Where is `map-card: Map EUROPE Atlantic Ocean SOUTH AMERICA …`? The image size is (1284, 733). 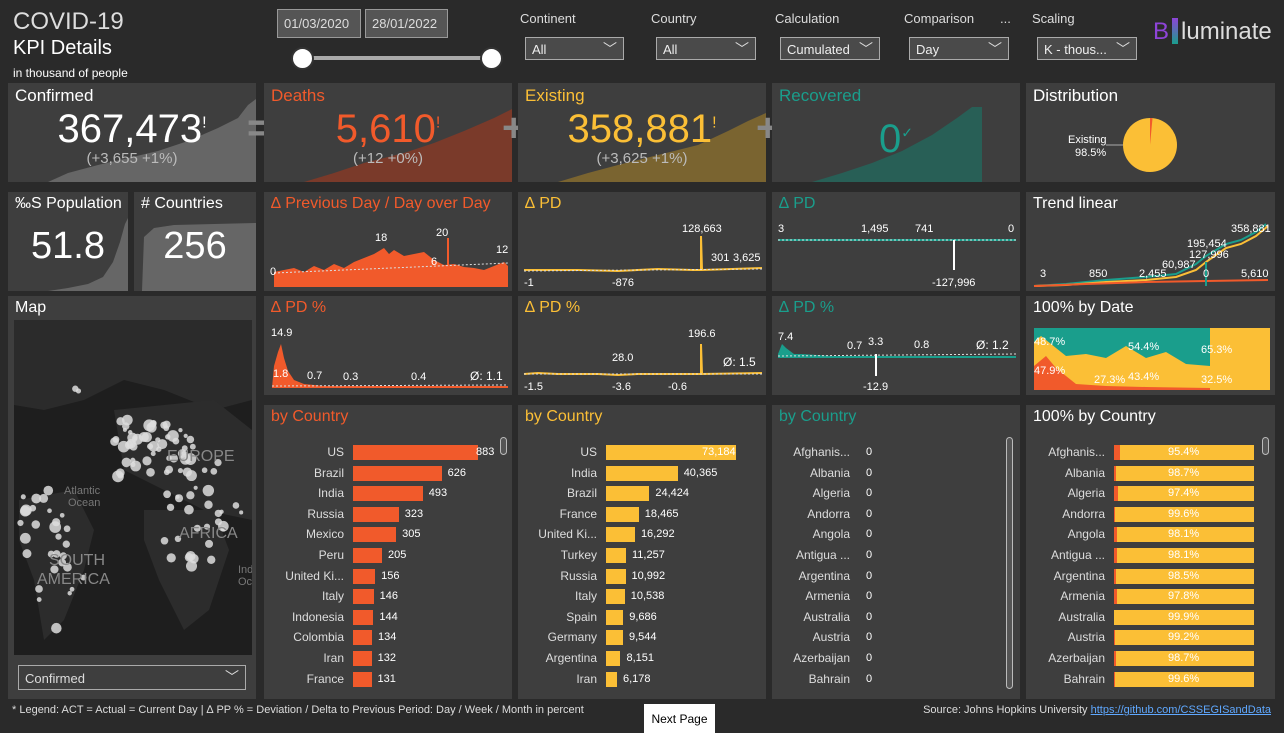
map-card: Map EUROPE Atlantic Ocean SOUTH AMERICA … is located at coordinates (132, 497).